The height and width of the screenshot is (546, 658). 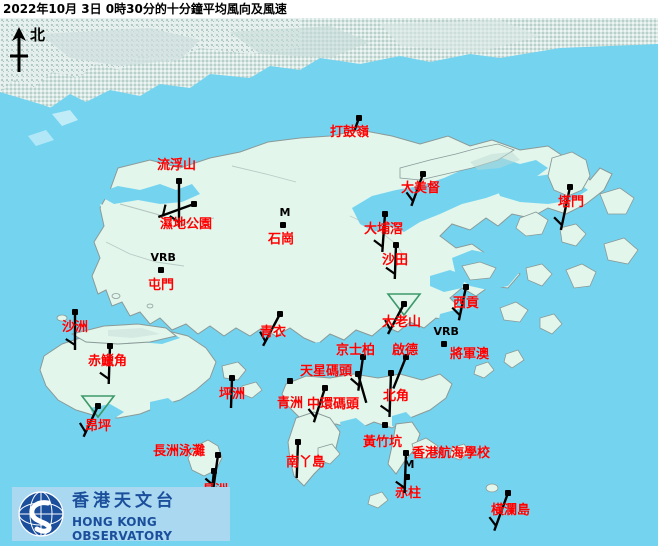 I want to click on station-label-stanley: 赤柱, so click(x=408, y=493).